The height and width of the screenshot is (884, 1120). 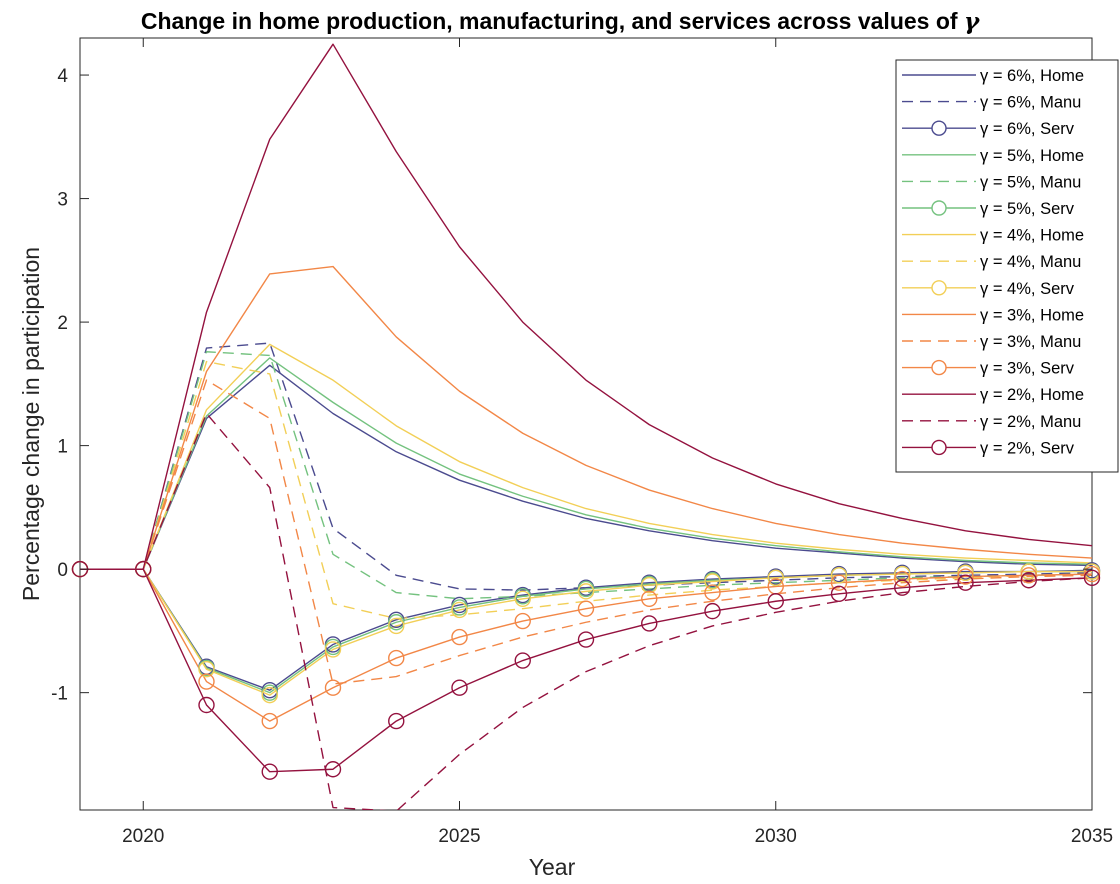 I want to click on legend-label: γ = 5%, Home, so click(x=1032, y=156).